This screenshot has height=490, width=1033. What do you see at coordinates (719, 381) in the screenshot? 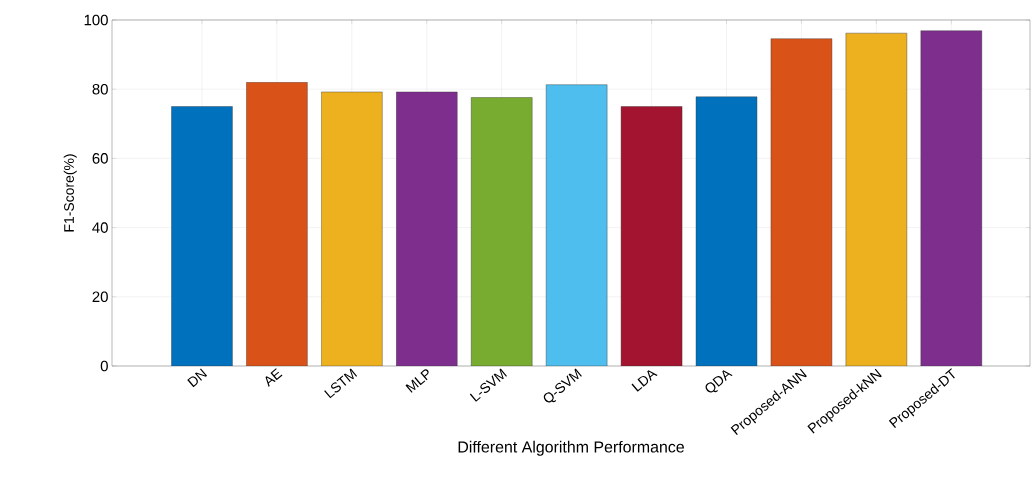
I see `x-tick-label: QDA` at bounding box center [719, 381].